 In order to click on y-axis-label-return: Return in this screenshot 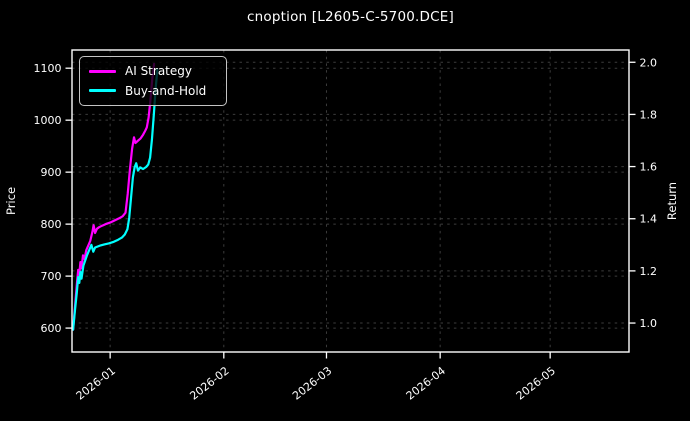, I will do `click(672, 201)`.